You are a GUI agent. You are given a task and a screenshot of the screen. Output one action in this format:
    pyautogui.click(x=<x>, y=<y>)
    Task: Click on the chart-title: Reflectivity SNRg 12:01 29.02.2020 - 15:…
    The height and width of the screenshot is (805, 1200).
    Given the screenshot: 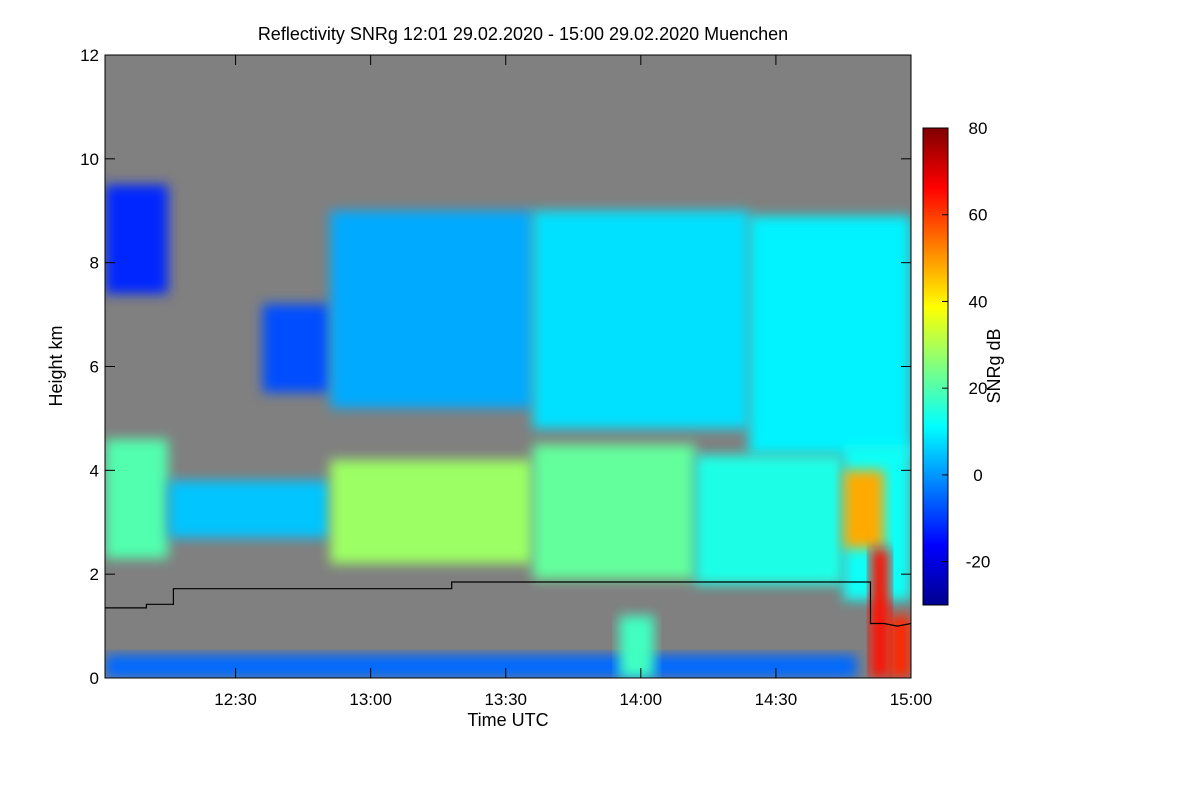 What is the action you would take?
    pyautogui.click(x=523, y=34)
    